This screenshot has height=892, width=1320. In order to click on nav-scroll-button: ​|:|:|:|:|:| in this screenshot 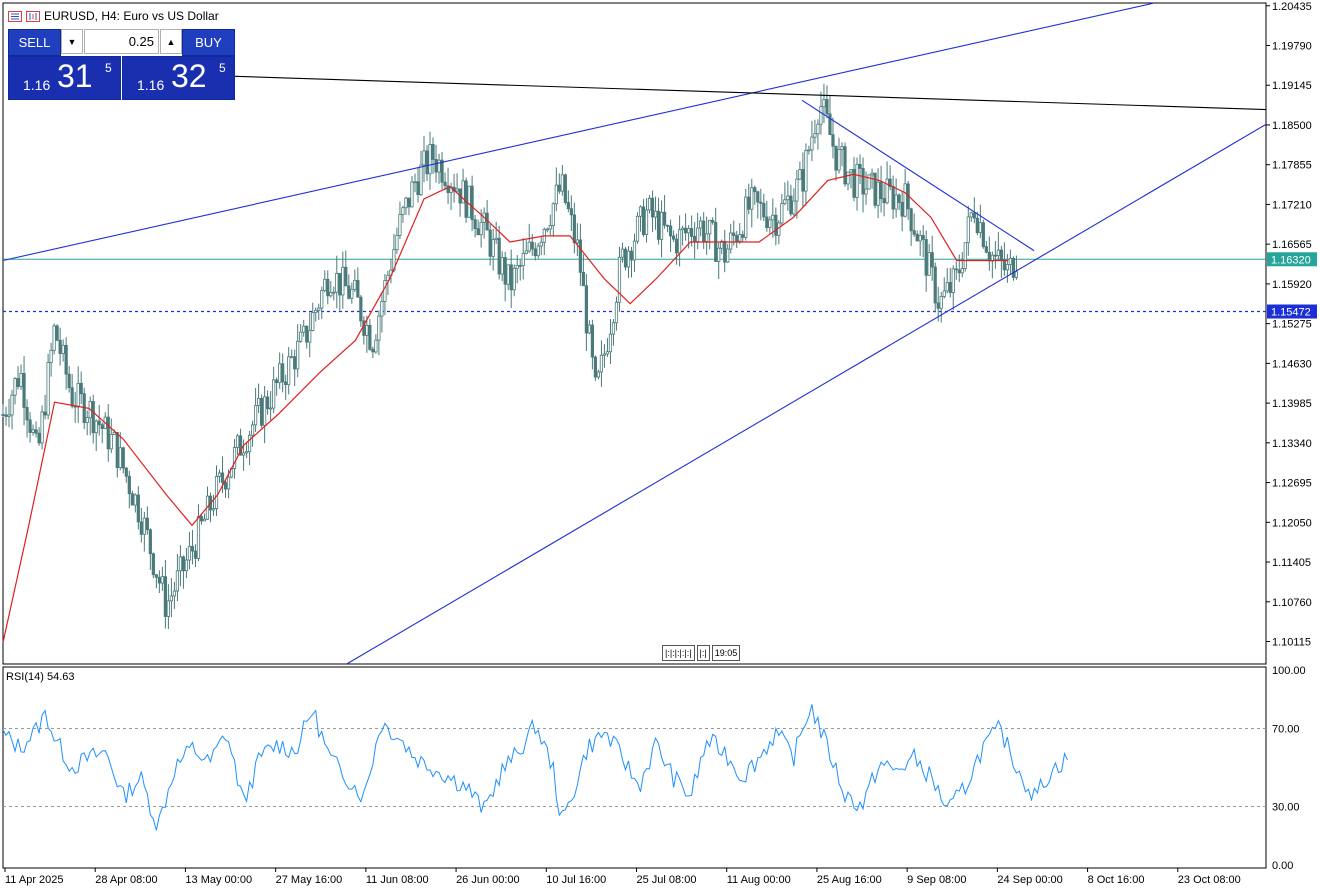, I will do `click(678, 653)`.